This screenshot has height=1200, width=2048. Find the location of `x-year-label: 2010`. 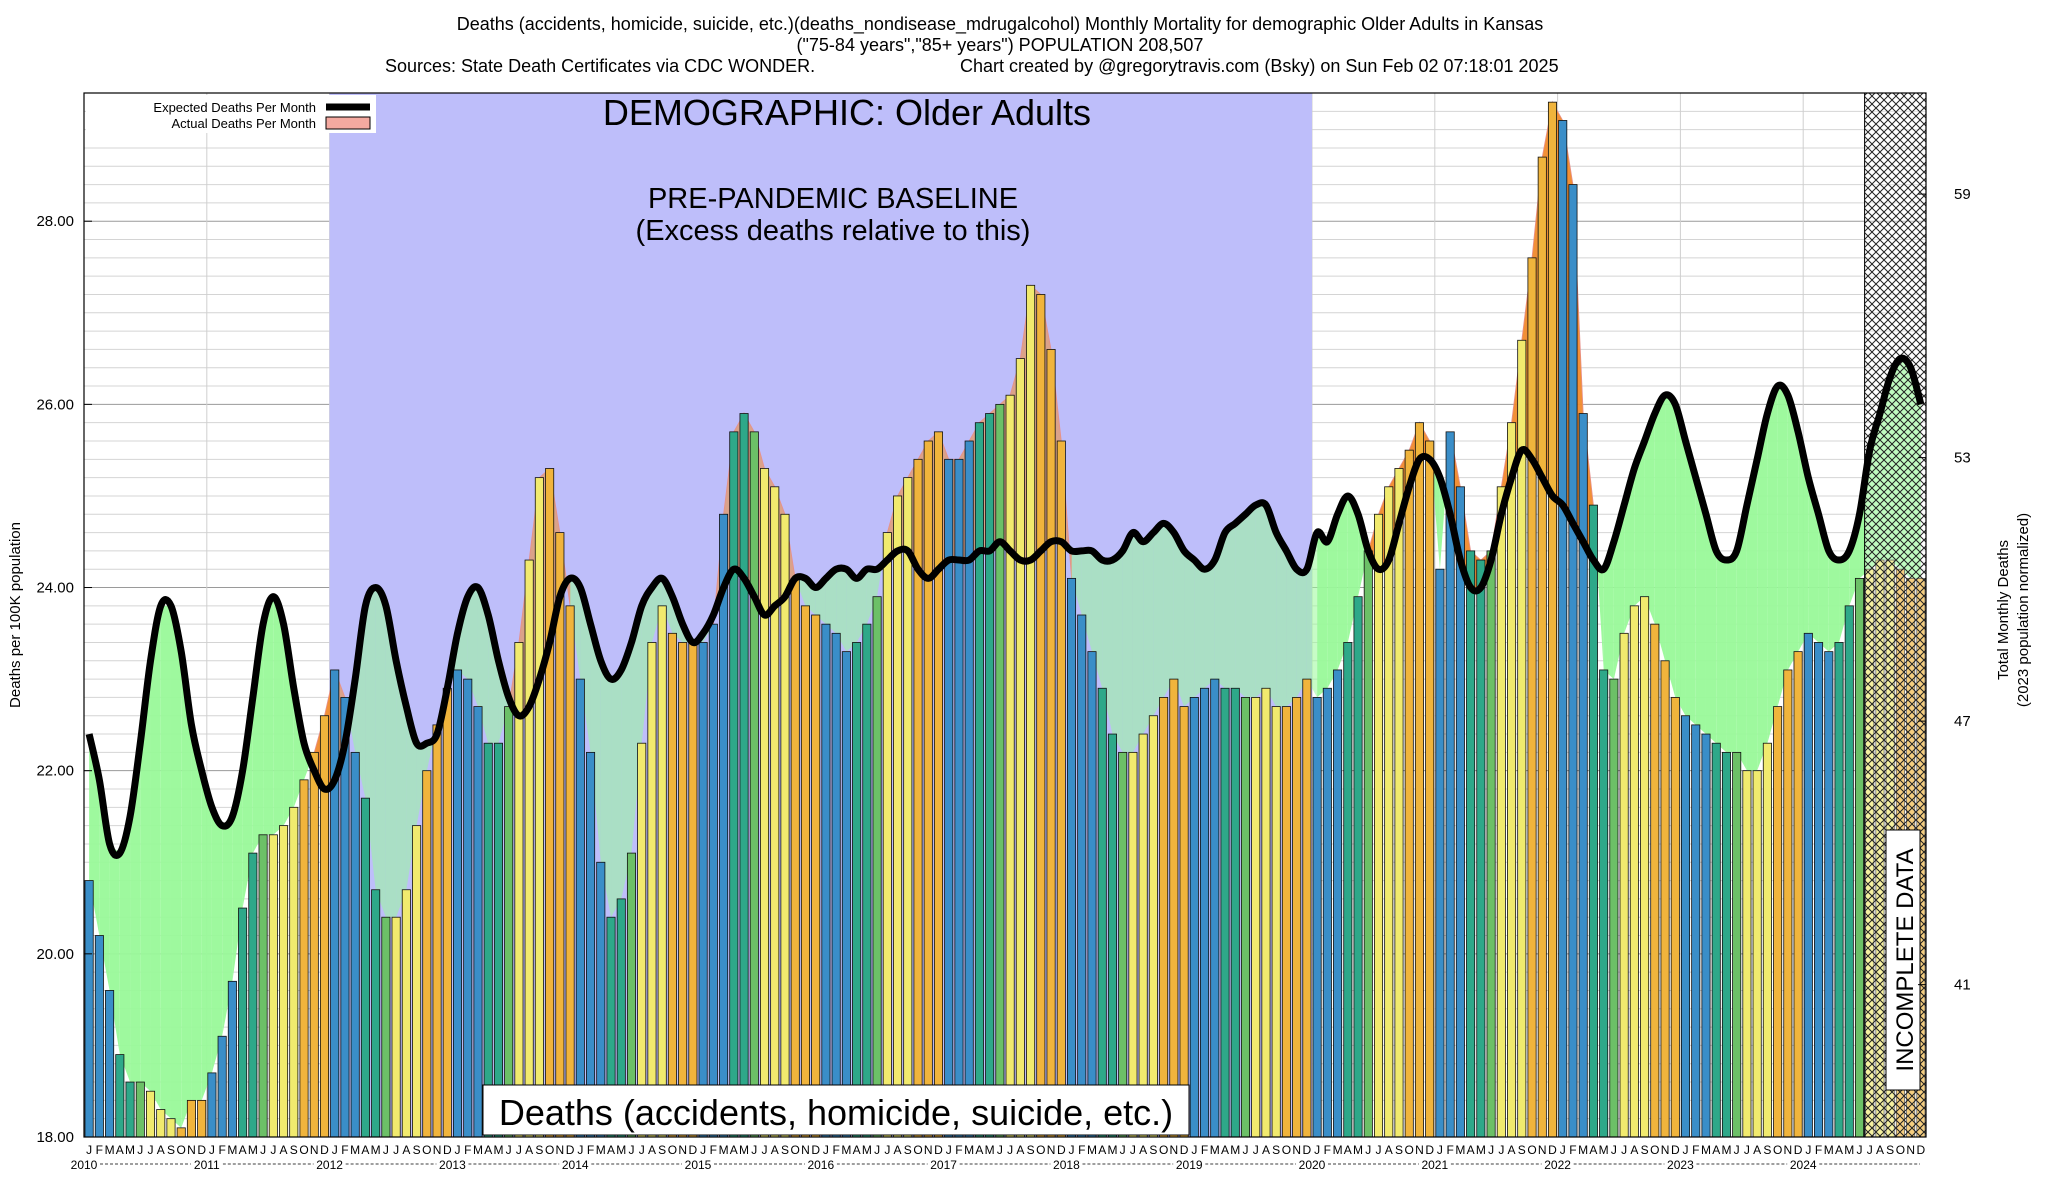

x-year-label: 2010 is located at coordinates (84, 1165).